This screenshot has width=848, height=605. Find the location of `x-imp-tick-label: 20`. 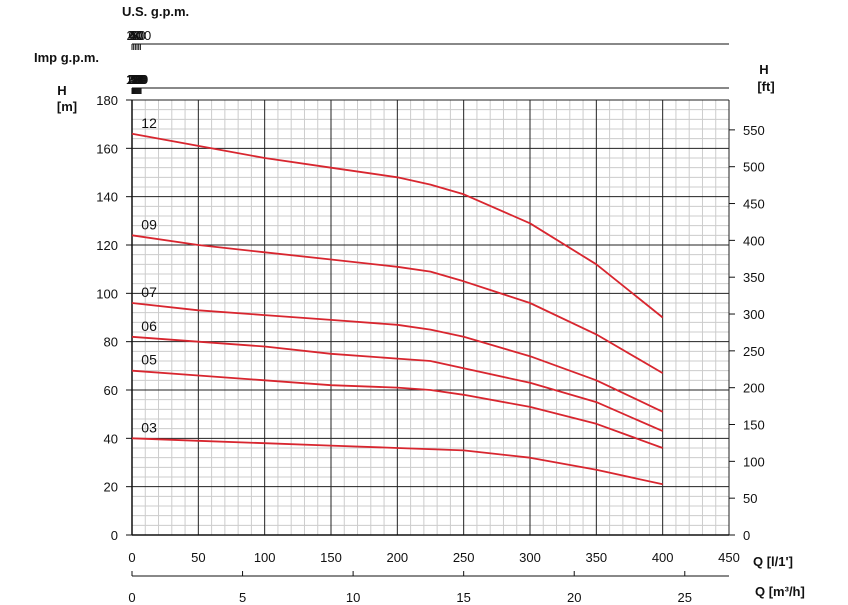

x-imp-tick-label: 20 is located at coordinates (134, 79).